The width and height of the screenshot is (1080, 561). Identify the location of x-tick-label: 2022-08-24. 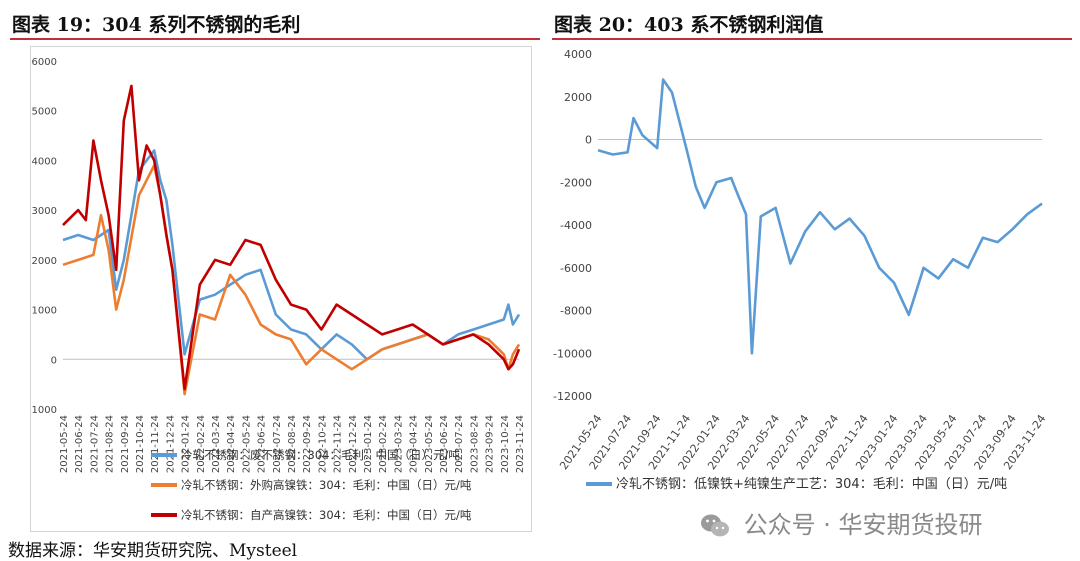
(292, 444).